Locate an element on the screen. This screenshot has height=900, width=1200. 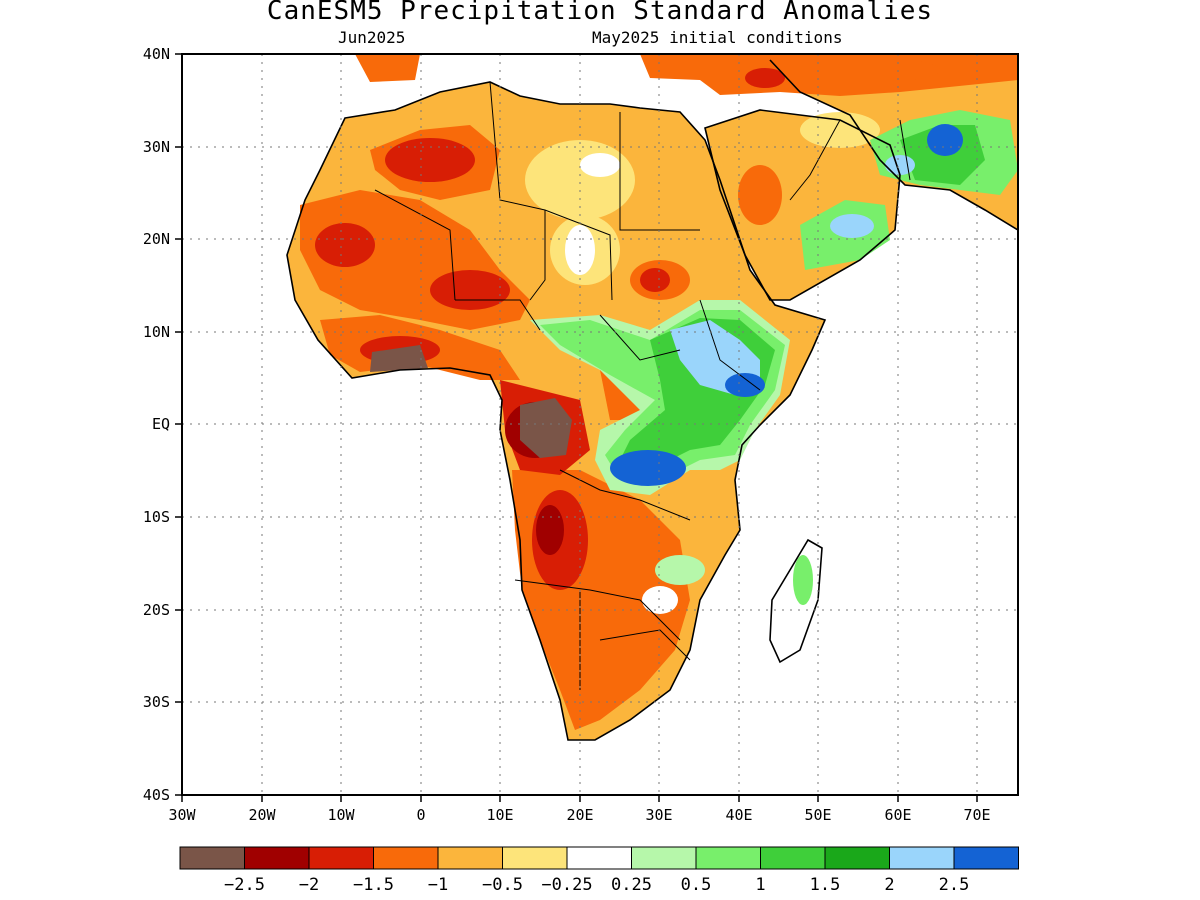
lon-label: 50E is located at coordinates (817, 815).